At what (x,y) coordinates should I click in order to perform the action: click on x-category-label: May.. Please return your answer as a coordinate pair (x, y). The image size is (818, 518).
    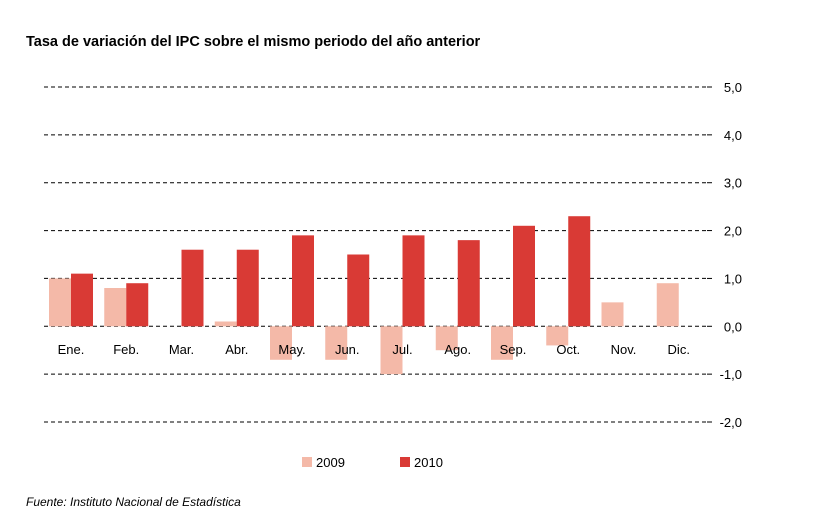
    Looking at the image, I should click on (291, 349).